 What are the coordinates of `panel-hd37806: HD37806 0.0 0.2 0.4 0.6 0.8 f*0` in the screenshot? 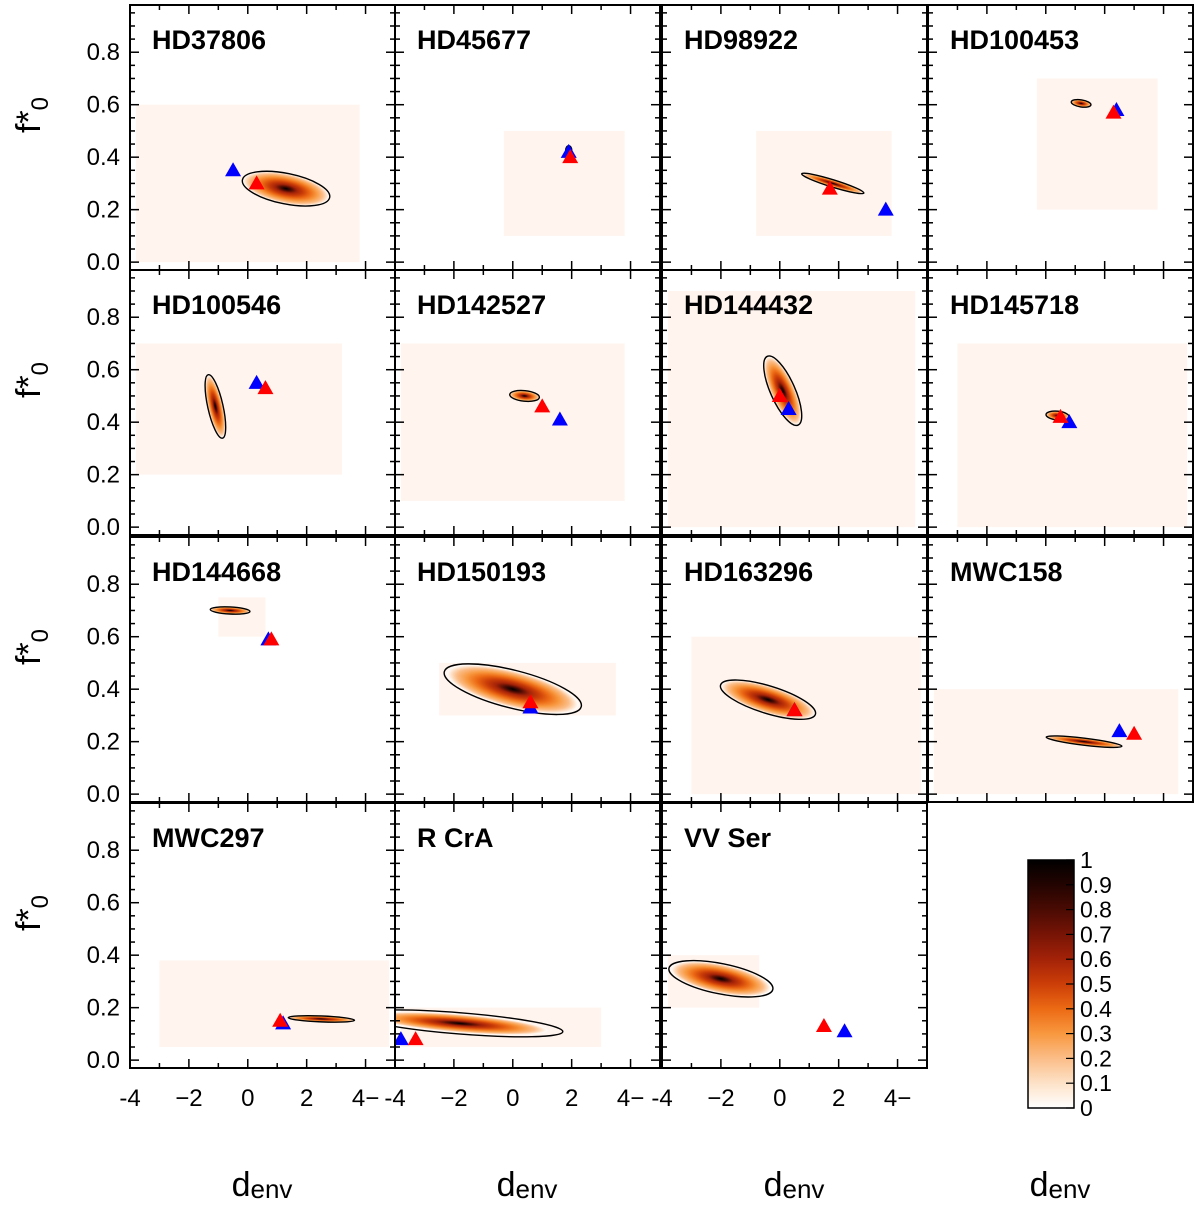 It's located at (203, 140).